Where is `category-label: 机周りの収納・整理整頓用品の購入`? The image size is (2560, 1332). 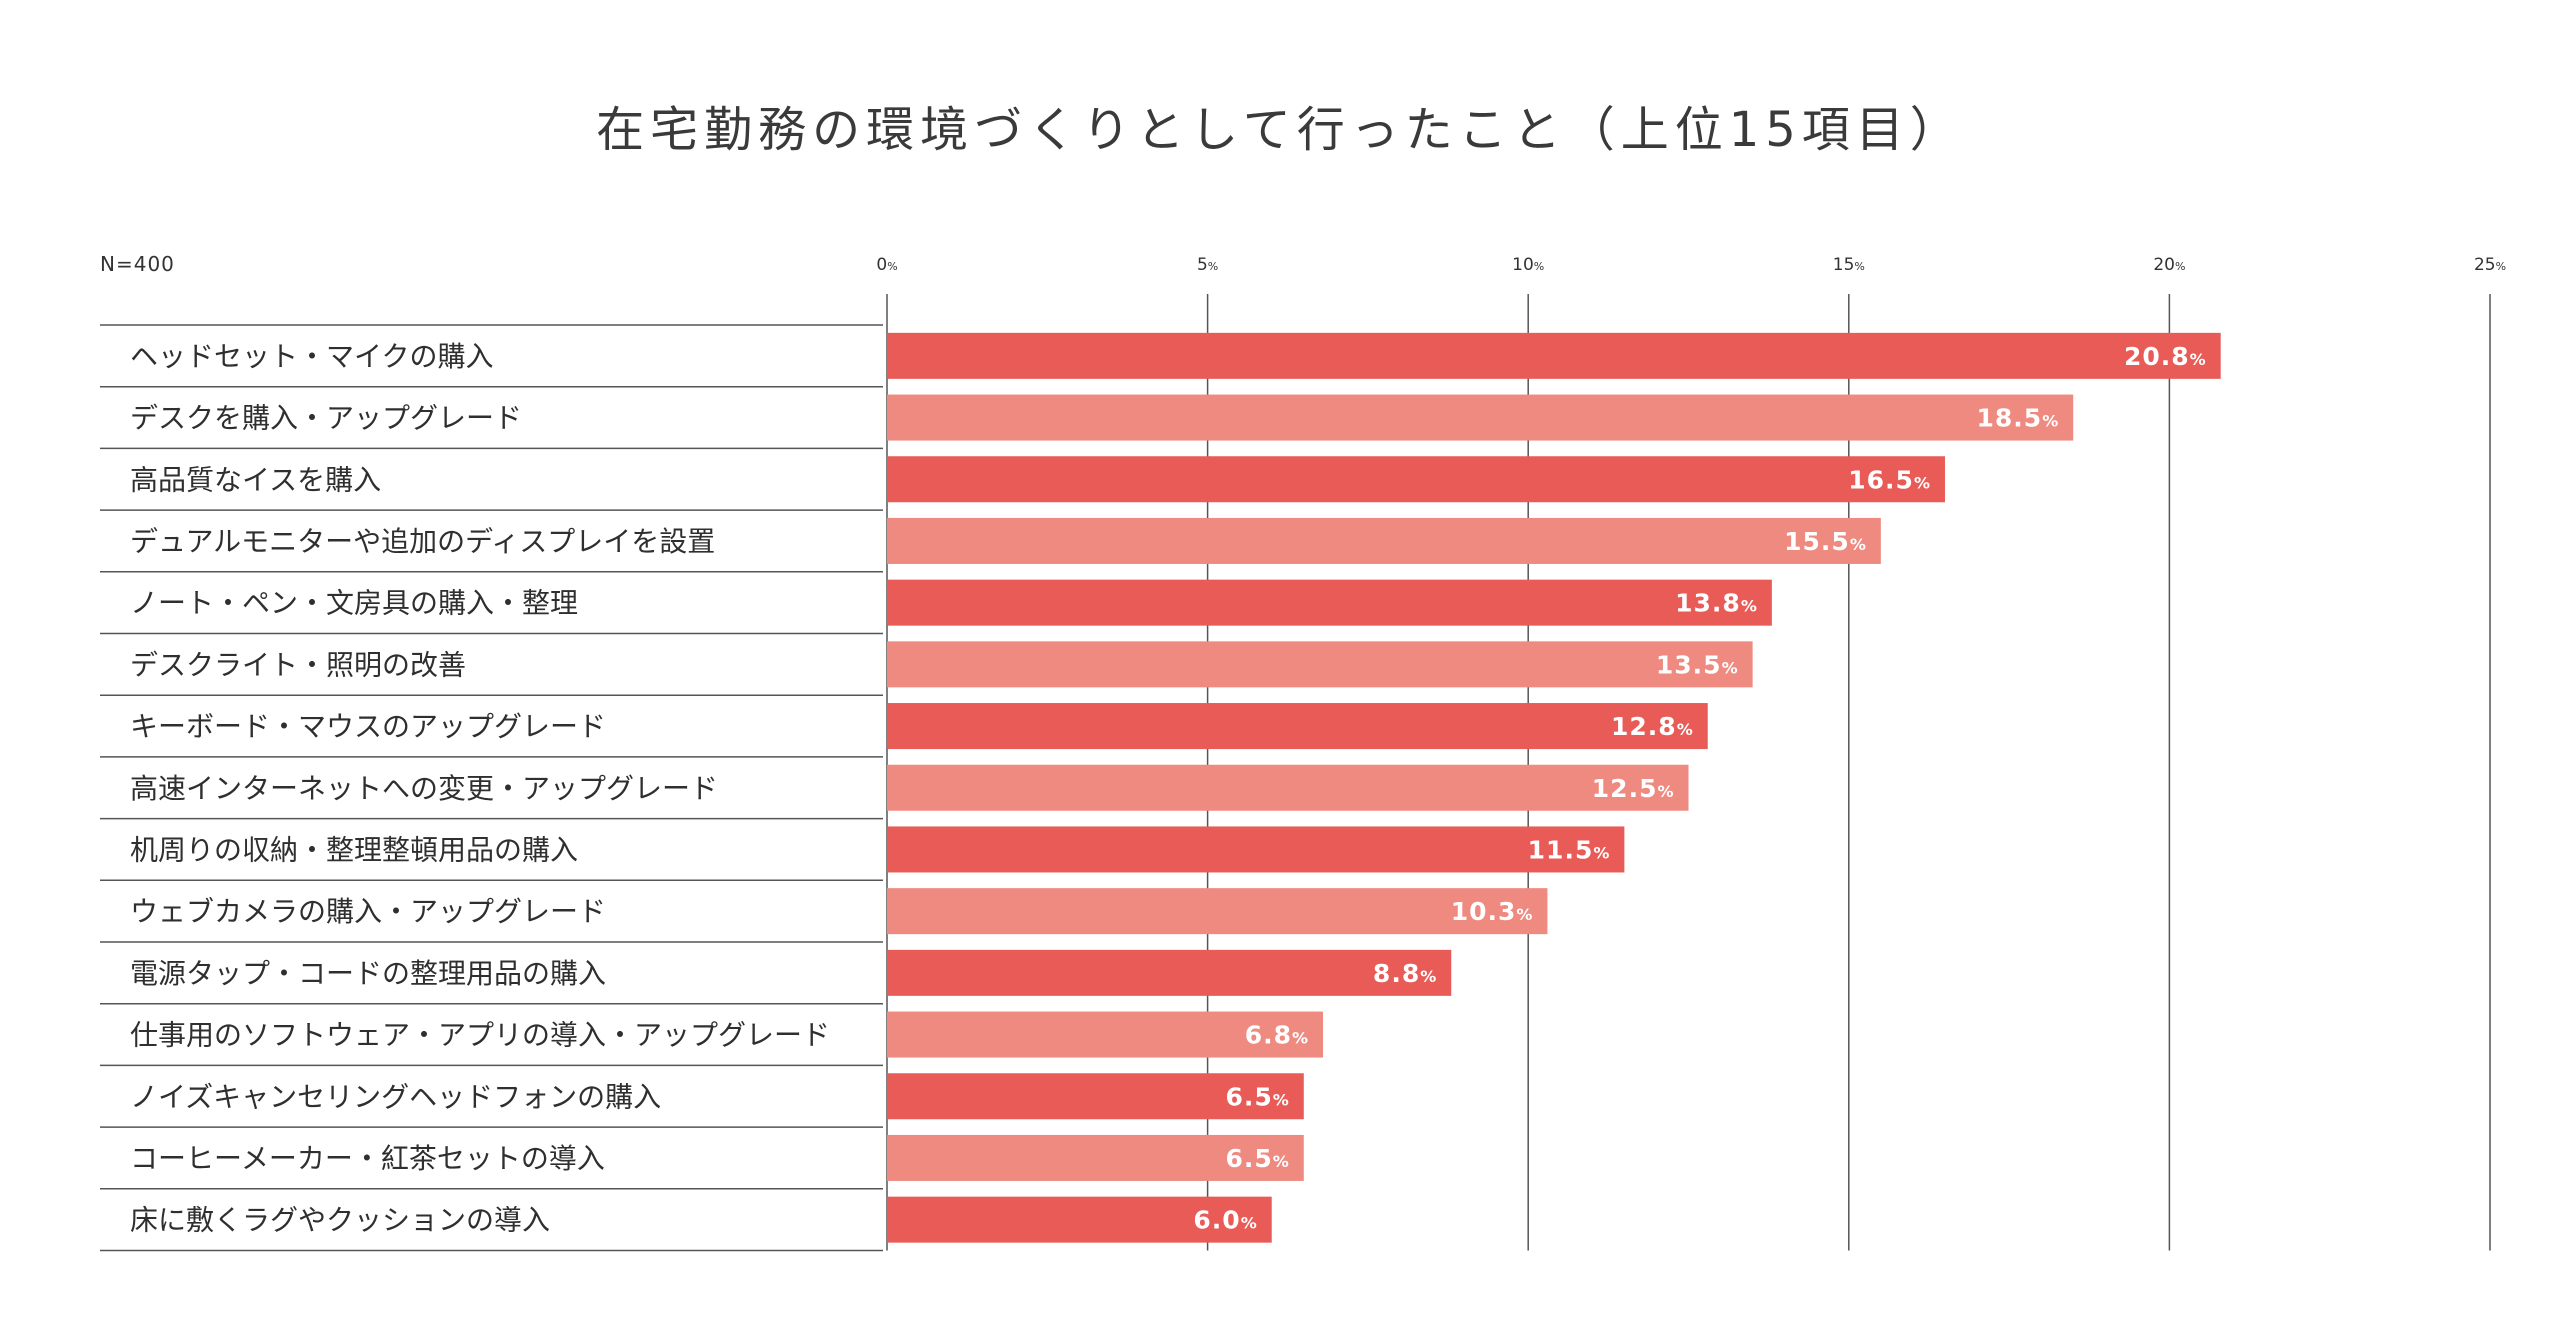
category-label: 机周りの収納・整理整頓用品の購入 is located at coordinates (354, 849).